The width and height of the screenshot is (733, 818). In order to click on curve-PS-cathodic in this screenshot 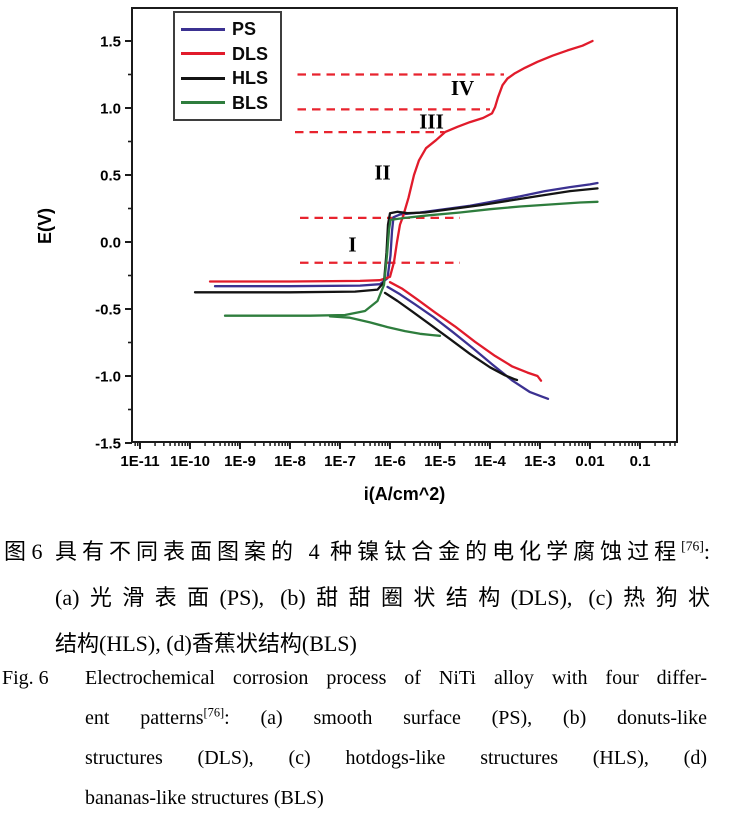, I will do `click(468, 342)`.